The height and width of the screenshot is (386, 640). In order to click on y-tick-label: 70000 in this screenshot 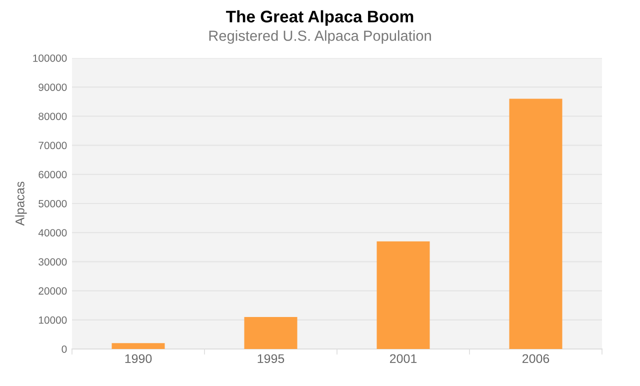, I will do `click(52, 146)`.